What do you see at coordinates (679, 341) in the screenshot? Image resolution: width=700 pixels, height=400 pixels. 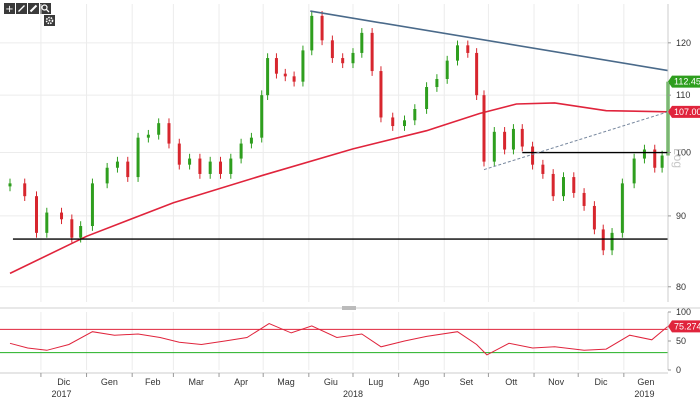 I see `oscillator-y-axis: 0 50 100` at bounding box center [679, 341].